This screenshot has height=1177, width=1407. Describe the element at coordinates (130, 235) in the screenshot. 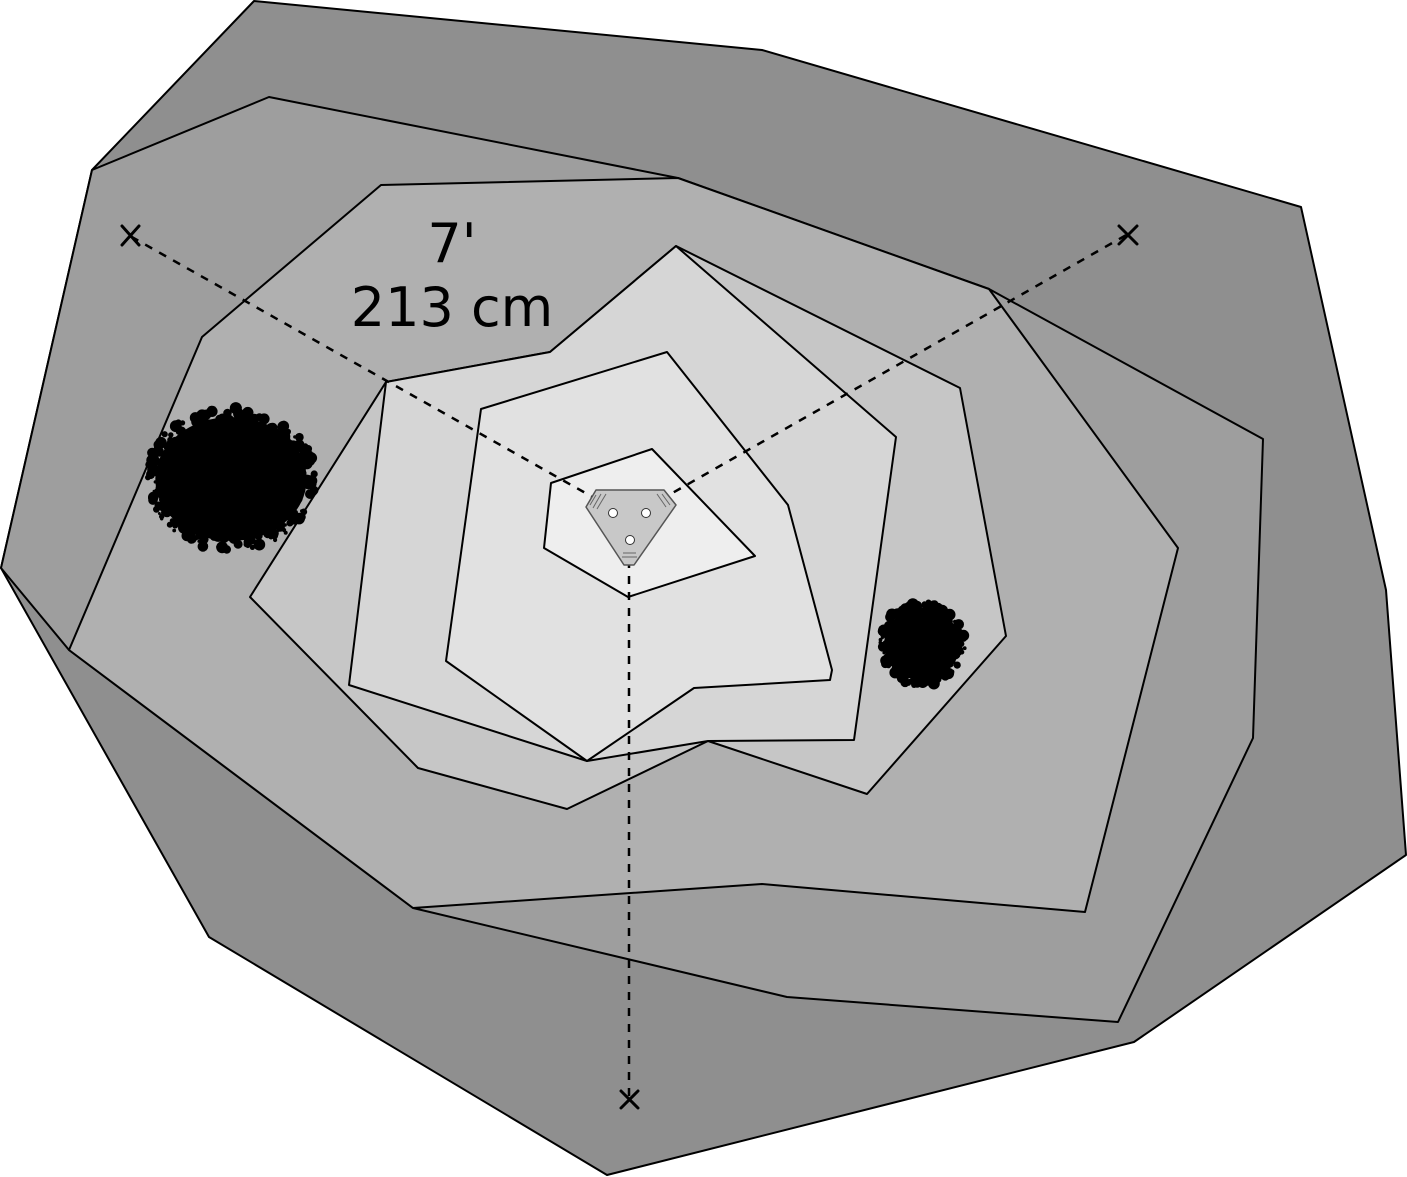

I see `stake-marker-northwest-icon` at that location.